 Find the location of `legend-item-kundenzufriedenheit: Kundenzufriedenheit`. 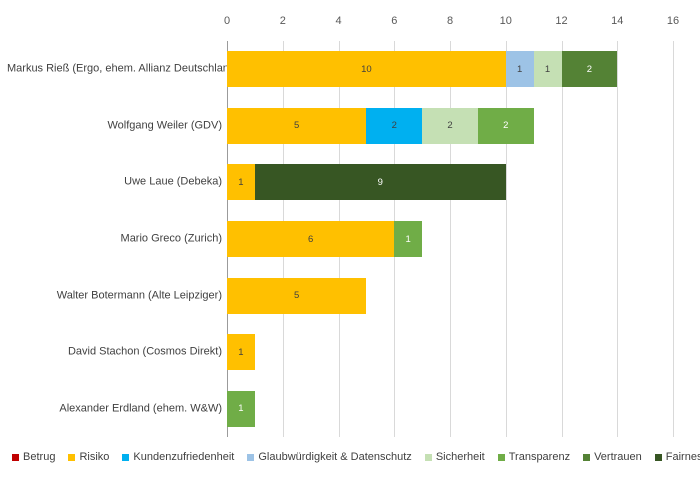

legend-item-kundenzufriedenheit: Kundenzufriedenheit is located at coordinates (178, 457).